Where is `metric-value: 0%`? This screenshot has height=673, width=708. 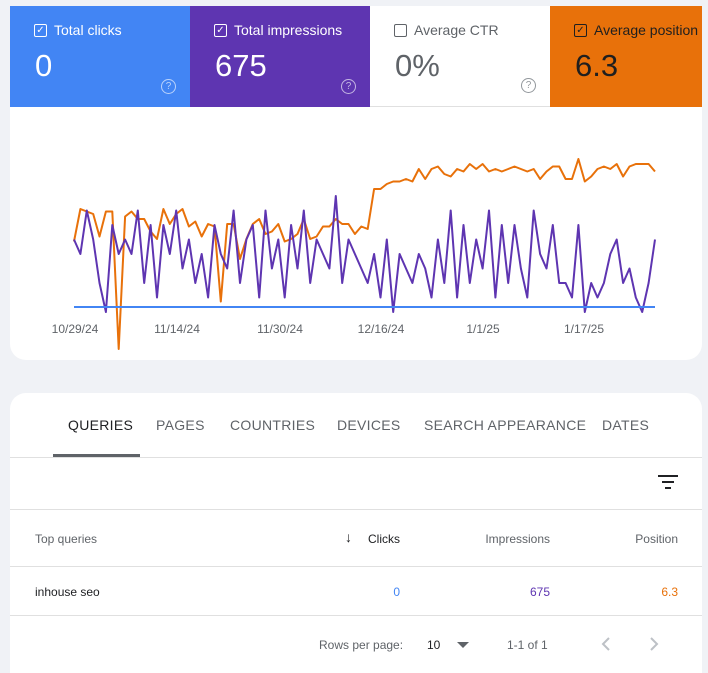
metric-value: 0% is located at coordinates (417, 65).